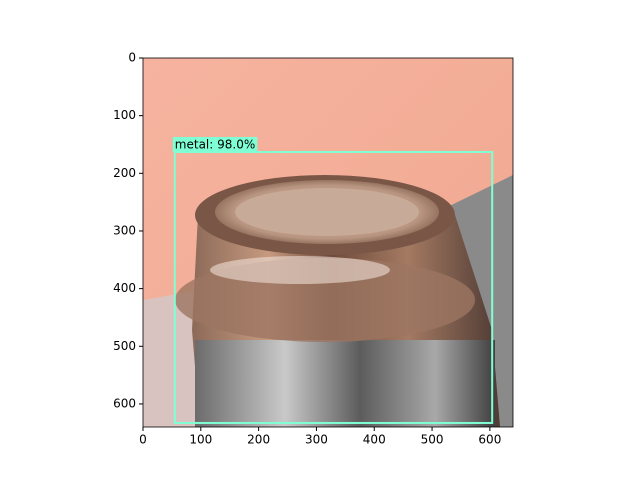 The image size is (640, 484). I want to click on x-tick-label: 300, so click(316, 440).